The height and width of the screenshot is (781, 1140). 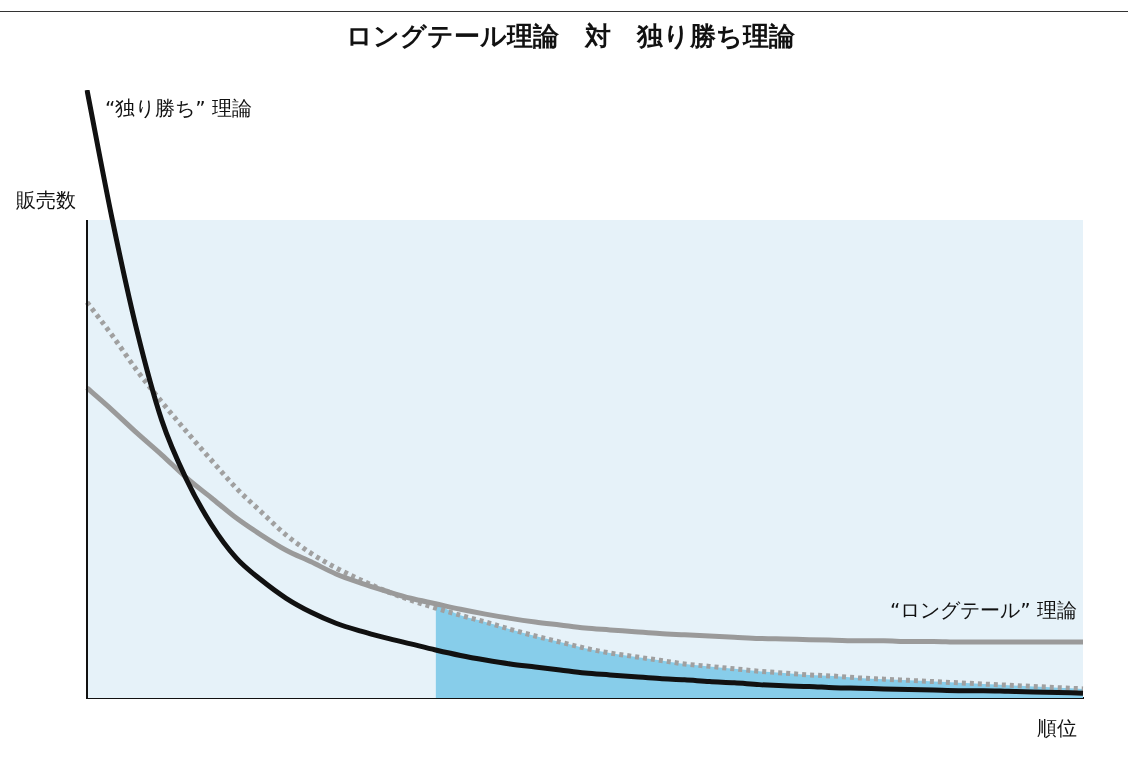 I want to click on chart-title: ロングテール理論 対 独り勝ち理論, so click(x=570, y=35).